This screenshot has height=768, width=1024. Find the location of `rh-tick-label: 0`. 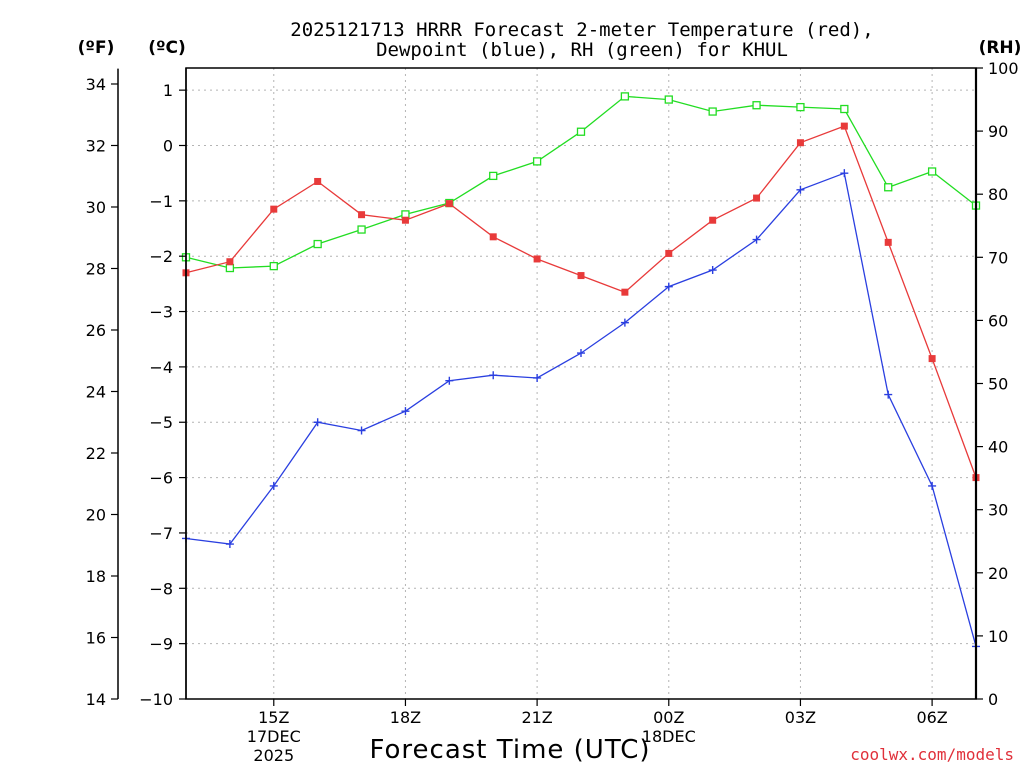

rh-tick-label: 0 is located at coordinates (993, 699).